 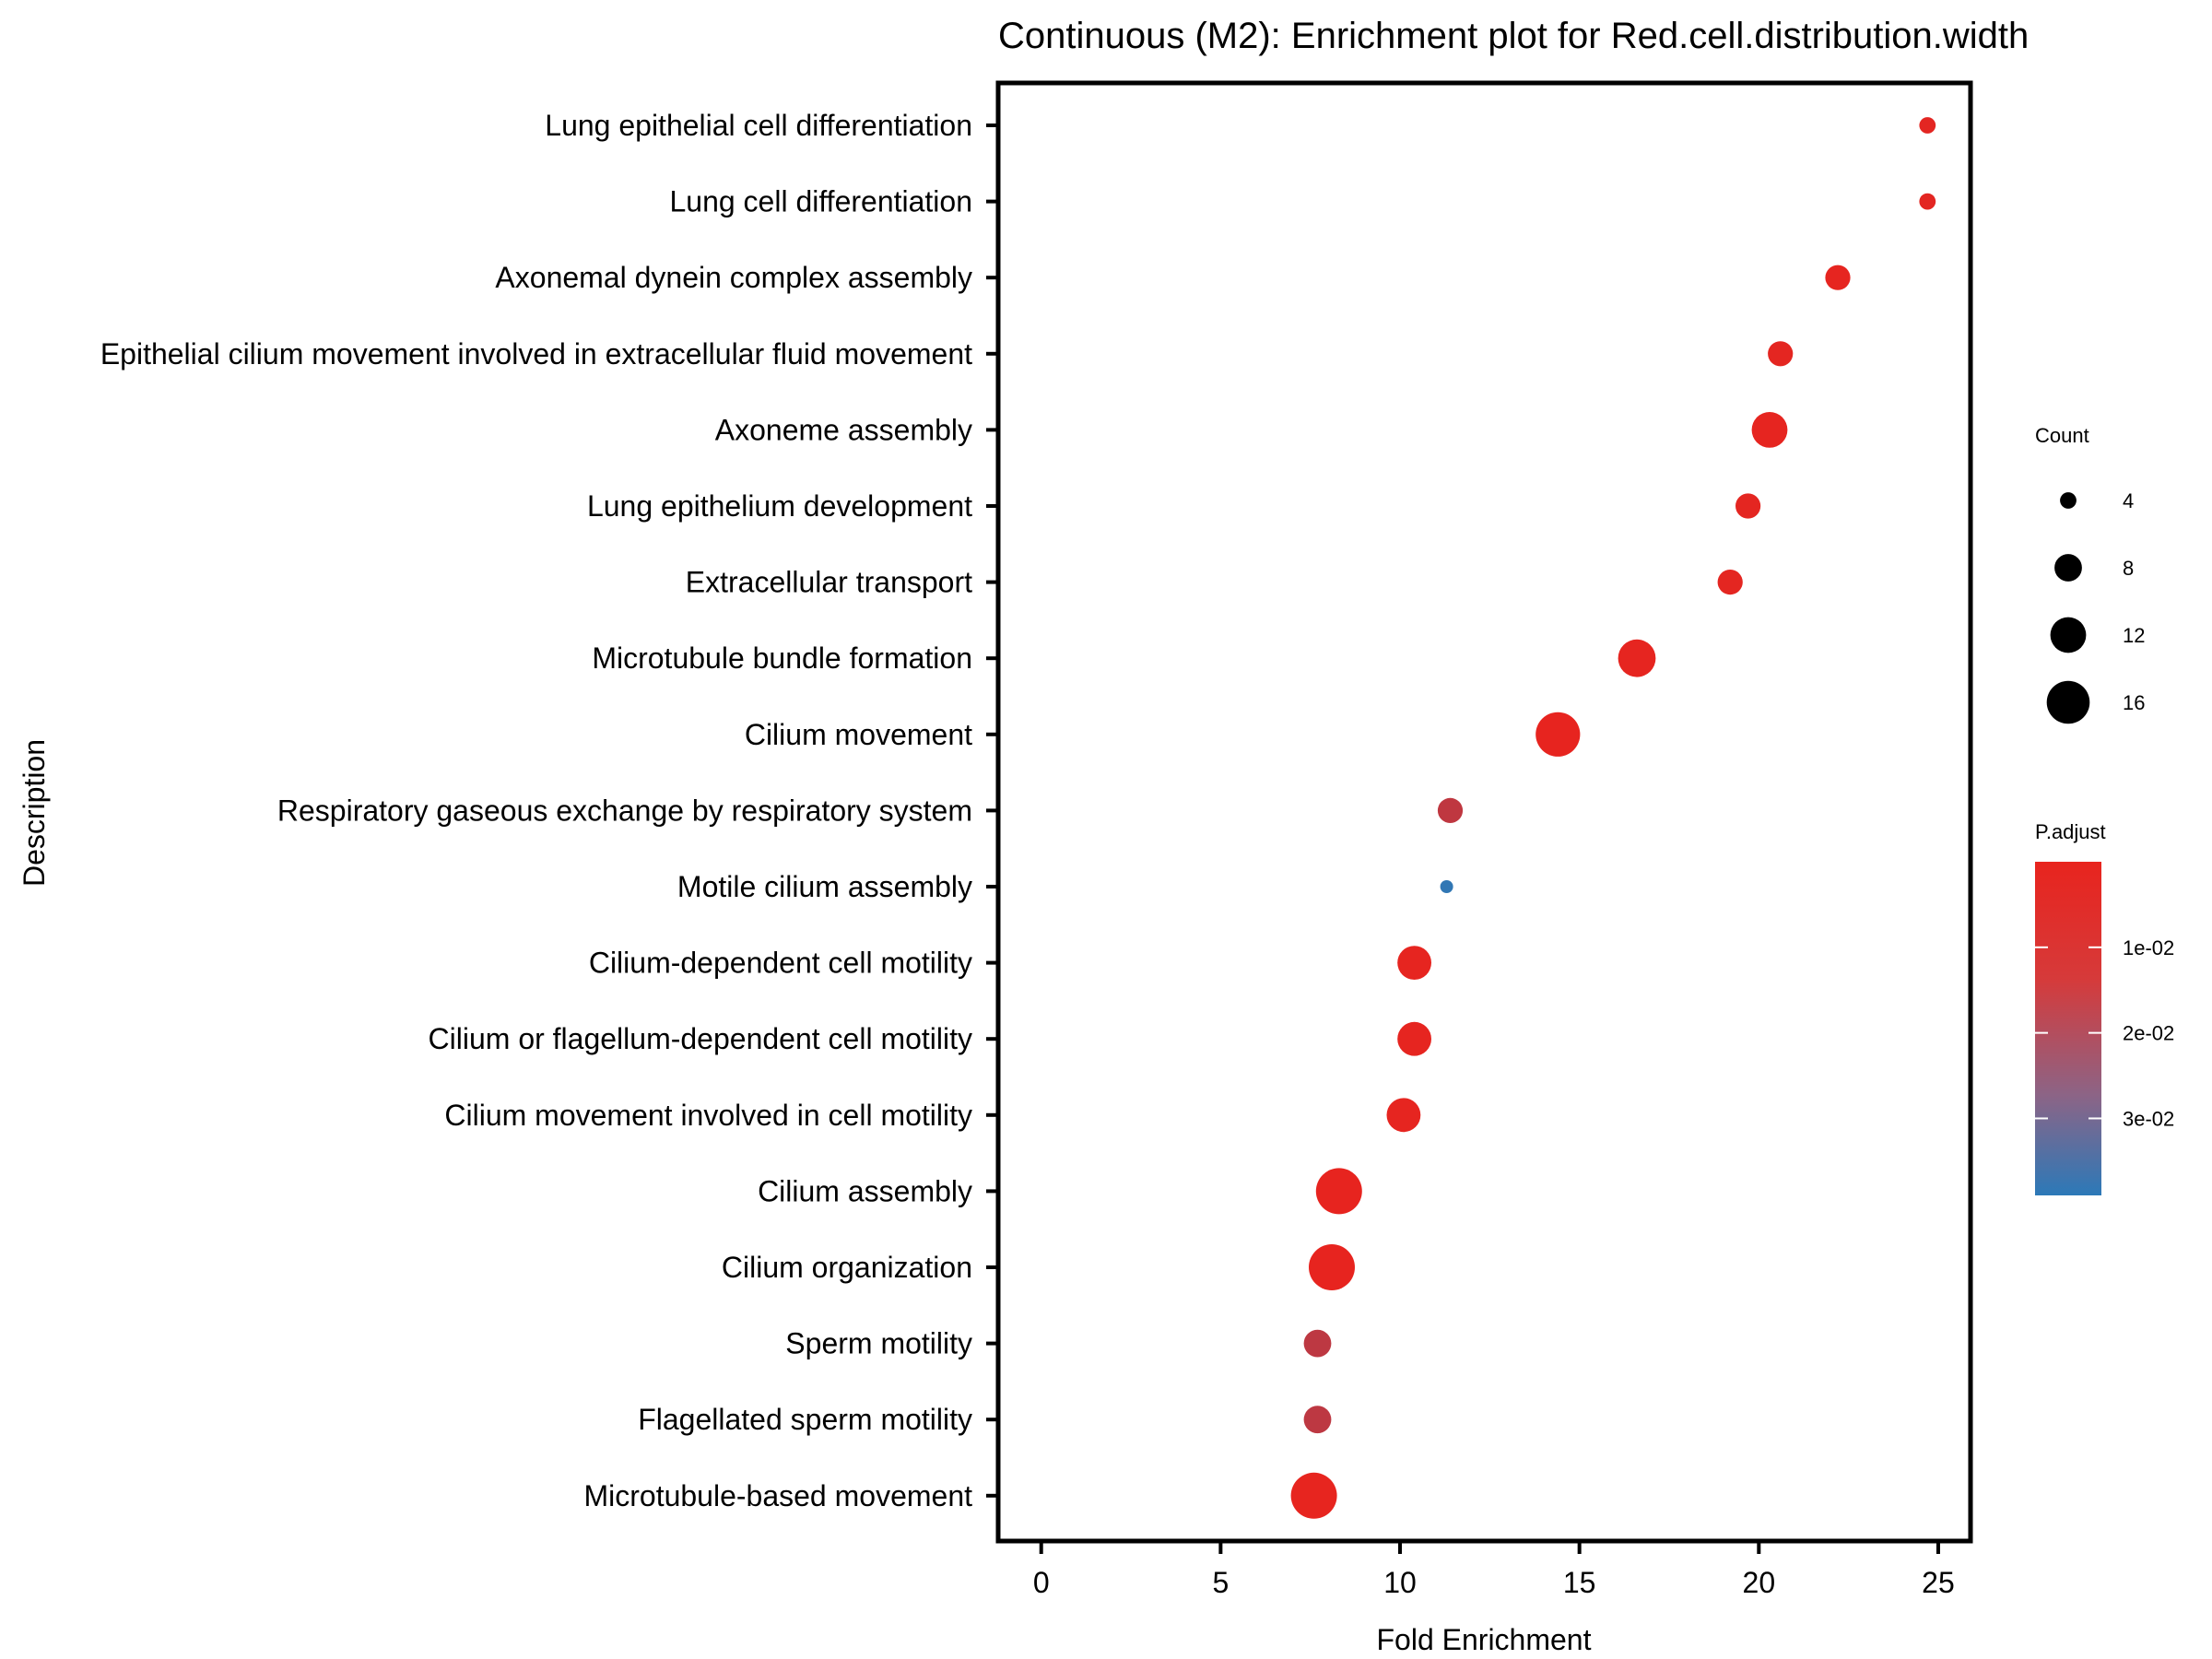 What do you see at coordinates (820, 201) in the screenshot?
I see `y-tick-label: Lung cell differentiation` at bounding box center [820, 201].